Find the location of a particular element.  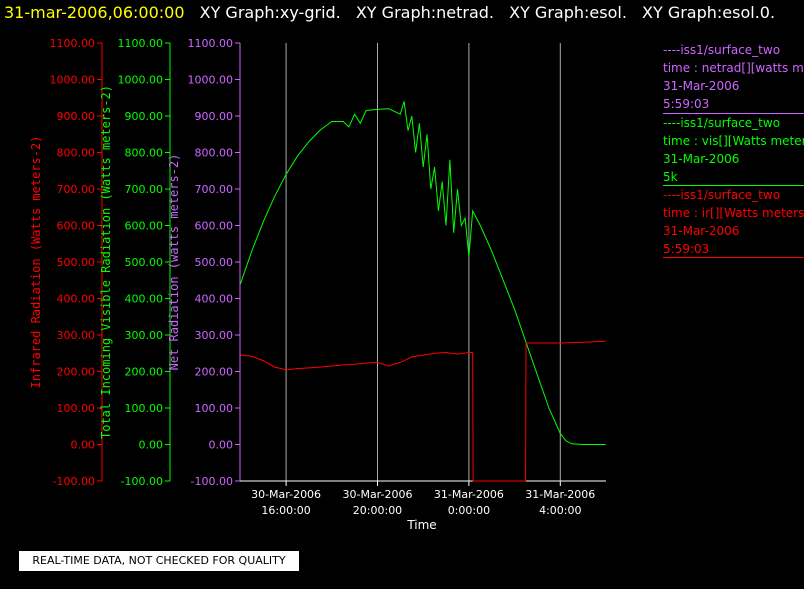

legend-vis-line4: 5k is located at coordinates (670, 177).